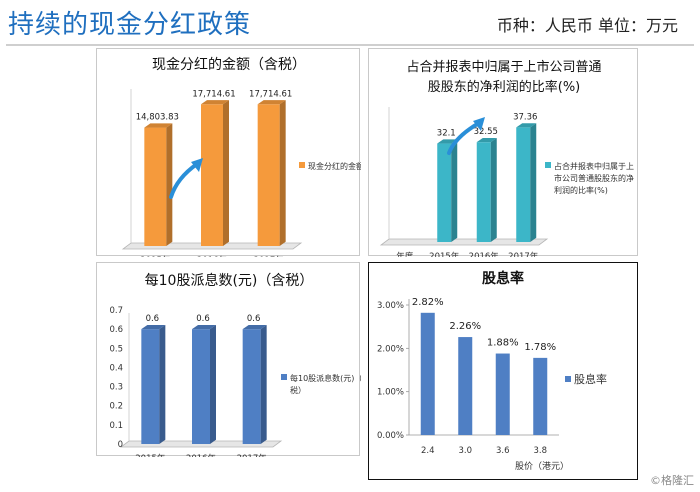 The image size is (700, 492). Describe the element at coordinates (390, 349) in the screenshot. I see `y-tick-label: 2.00%` at that location.